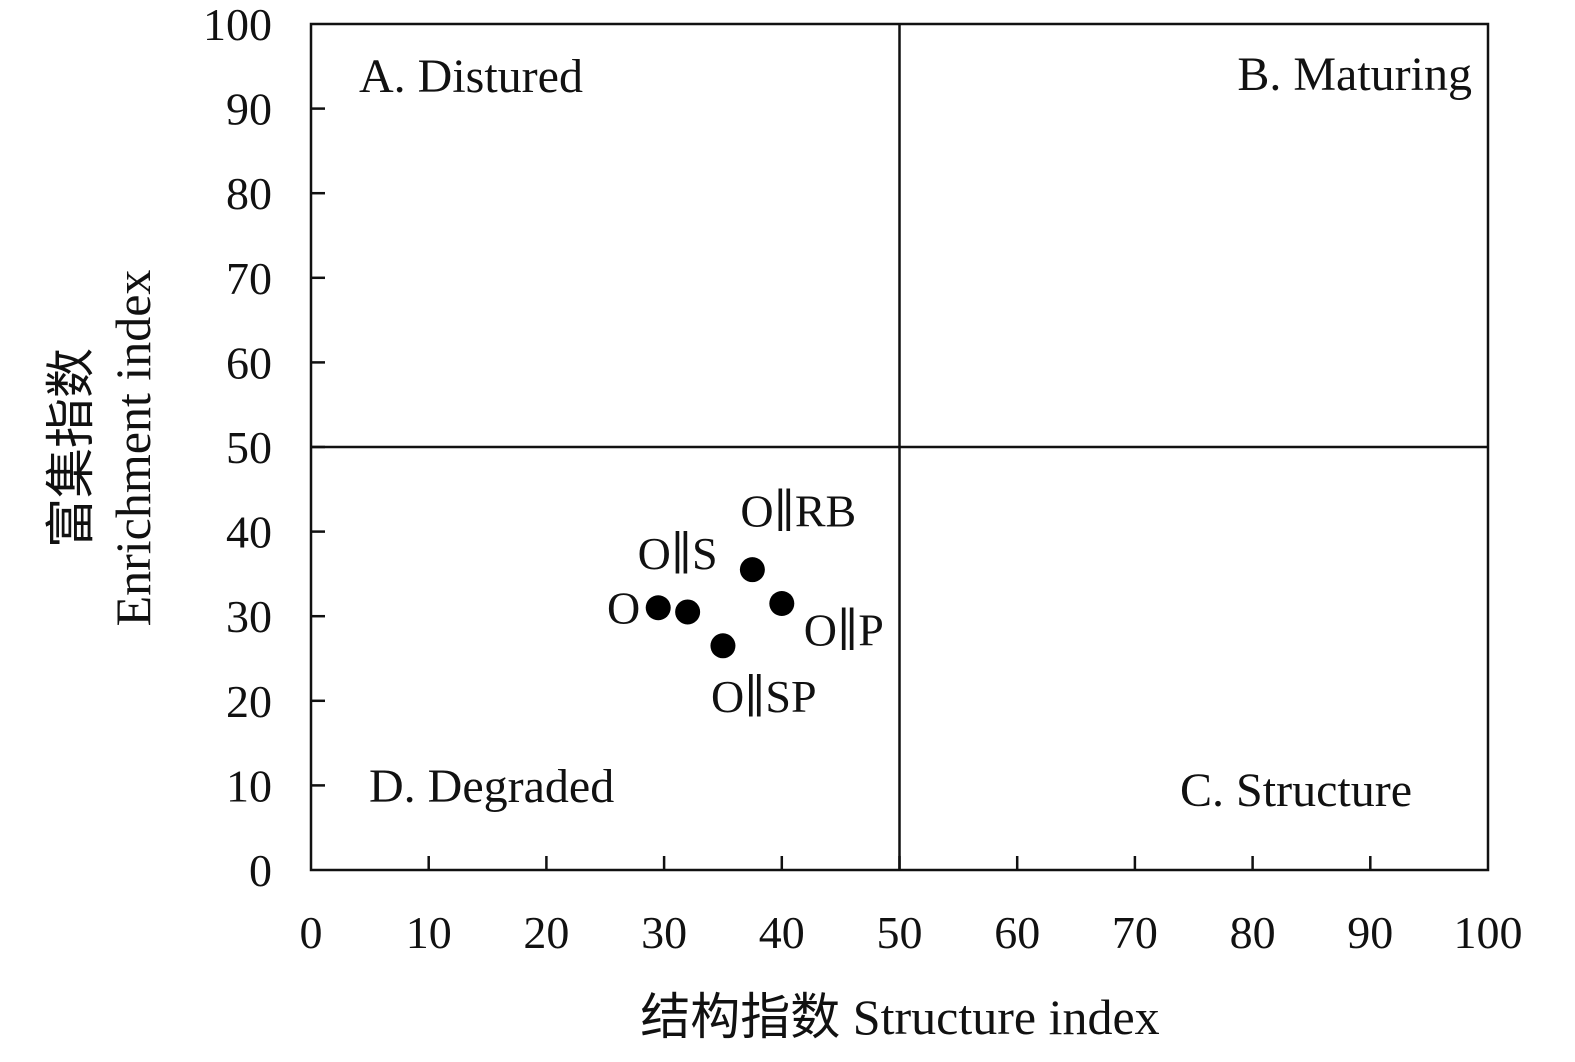  What do you see at coordinates (1488, 932) in the screenshot?
I see `x-tick-label: 100` at bounding box center [1488, 932].